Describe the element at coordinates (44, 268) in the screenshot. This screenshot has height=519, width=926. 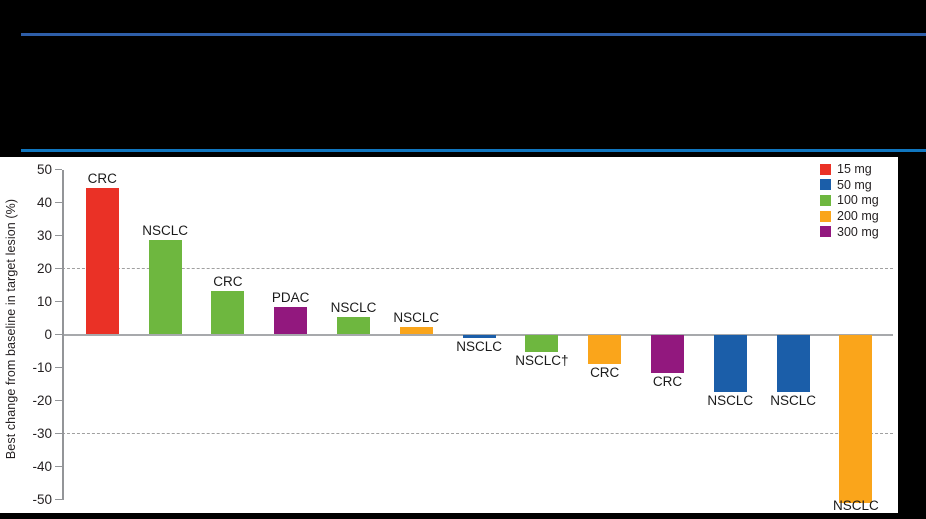
I see `y-tick-label: 20` at that location.